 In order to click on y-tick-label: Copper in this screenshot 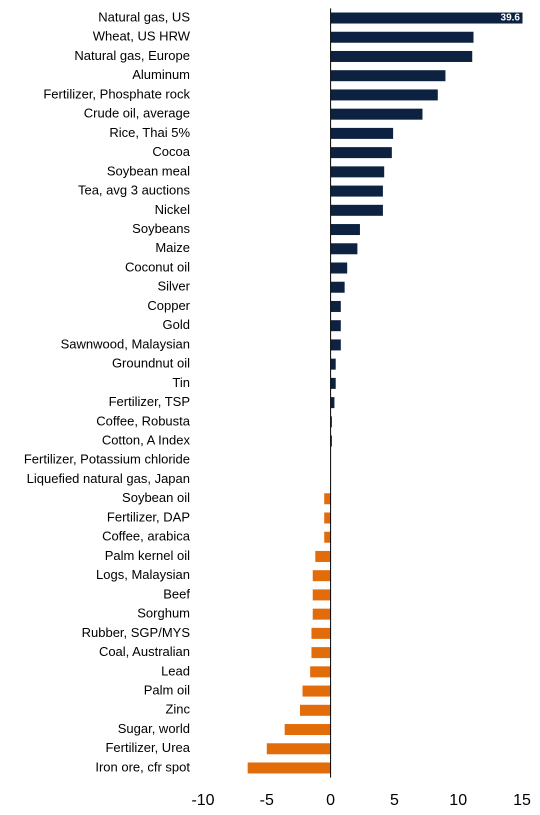, I will do `click(168, 305)`.